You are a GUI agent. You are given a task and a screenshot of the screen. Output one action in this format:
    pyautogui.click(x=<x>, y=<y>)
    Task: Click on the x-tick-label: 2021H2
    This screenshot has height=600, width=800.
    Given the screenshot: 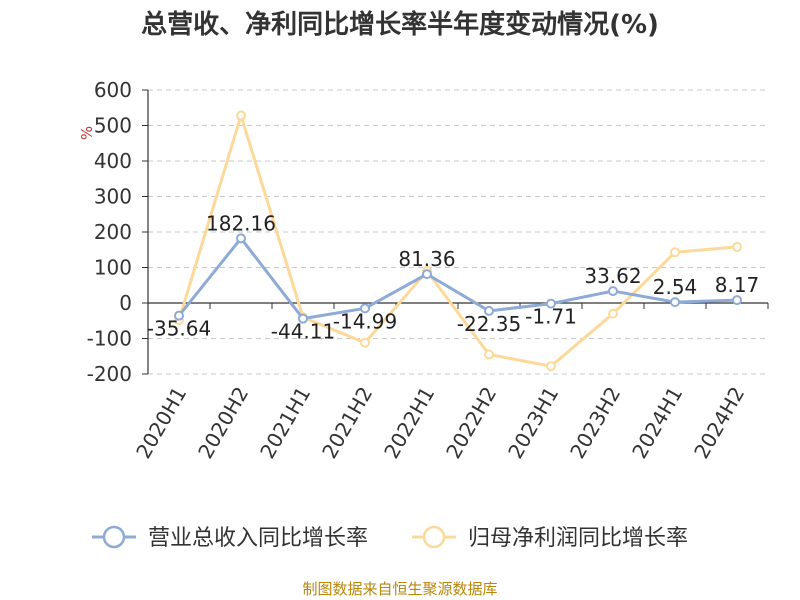 What is the action you would take?
    pyautogui.click(x=347, y=423)
    